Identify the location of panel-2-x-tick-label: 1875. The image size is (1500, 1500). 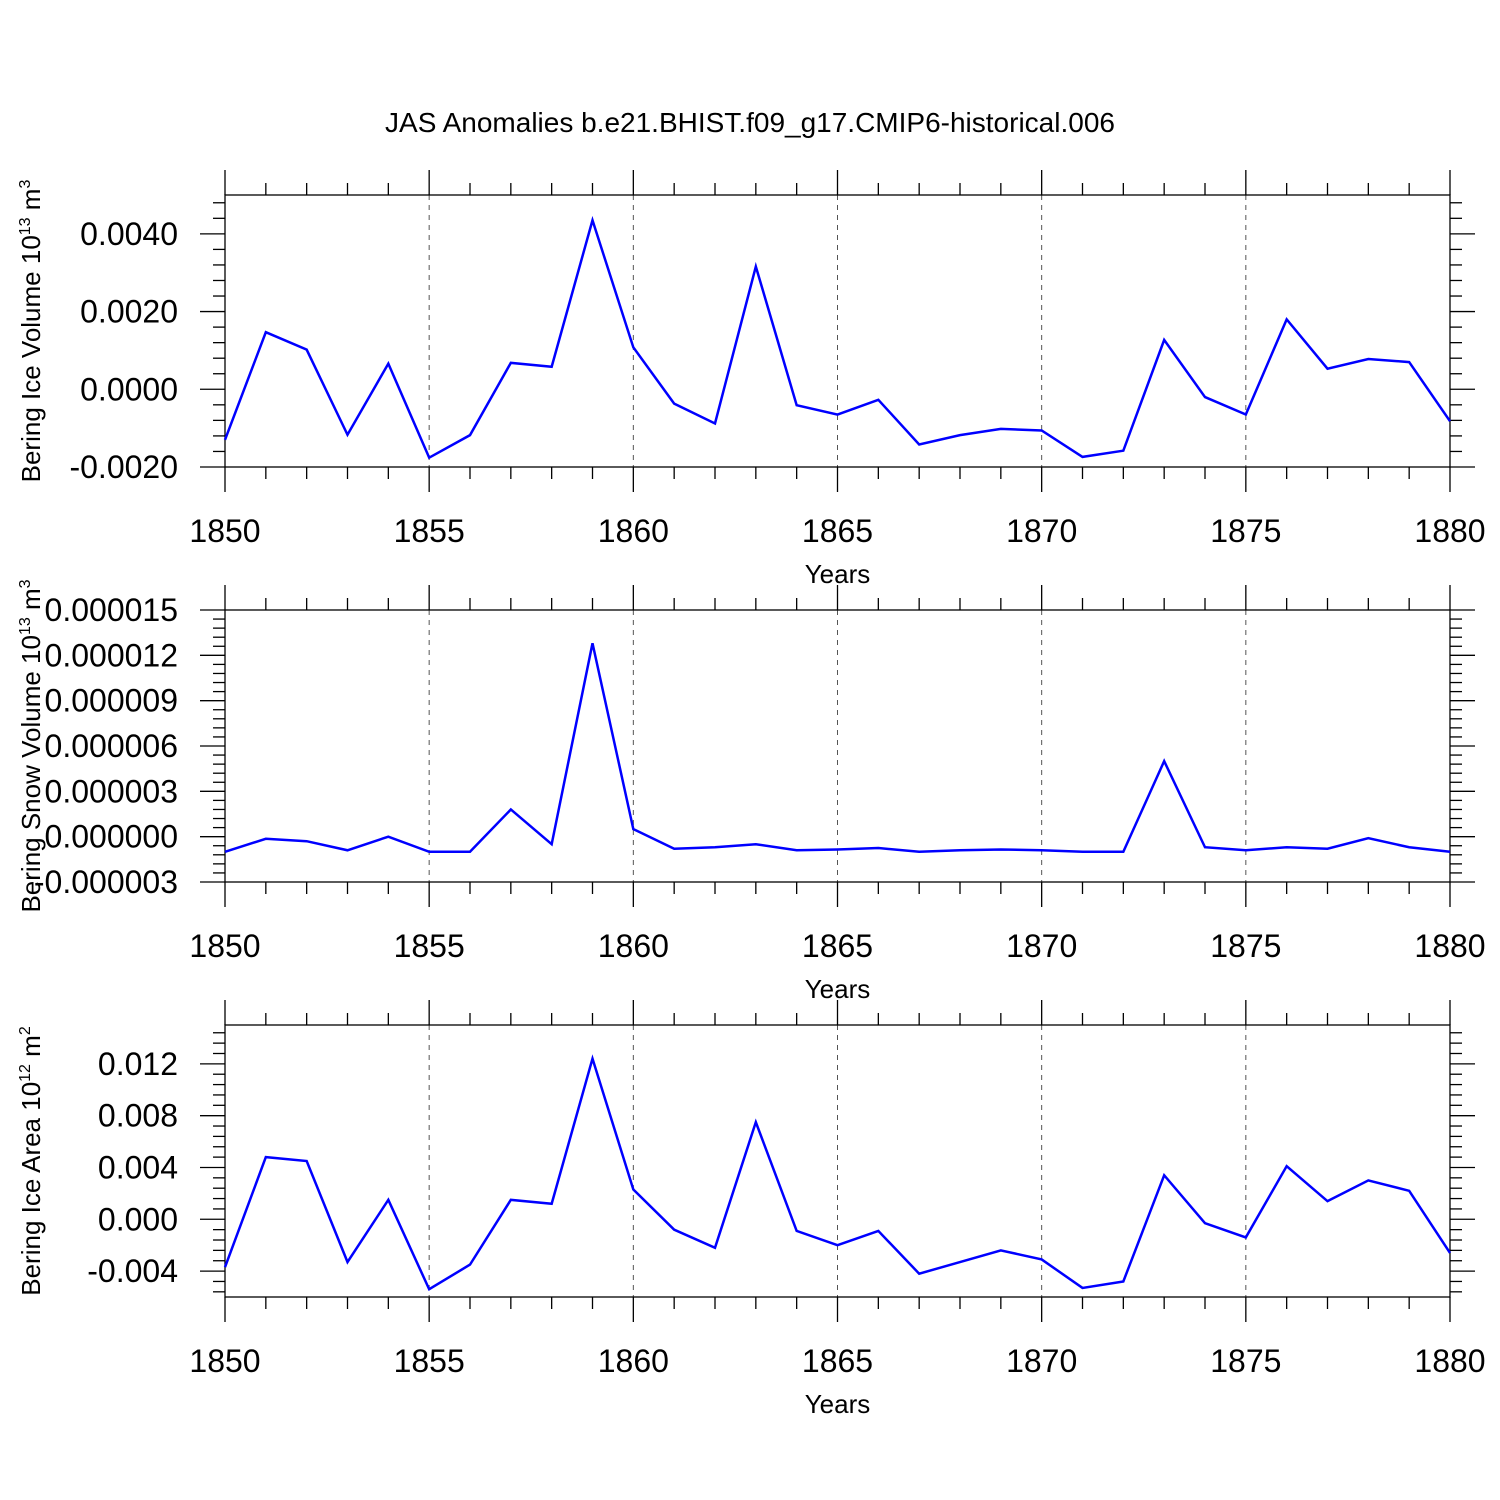
(1245, 946).